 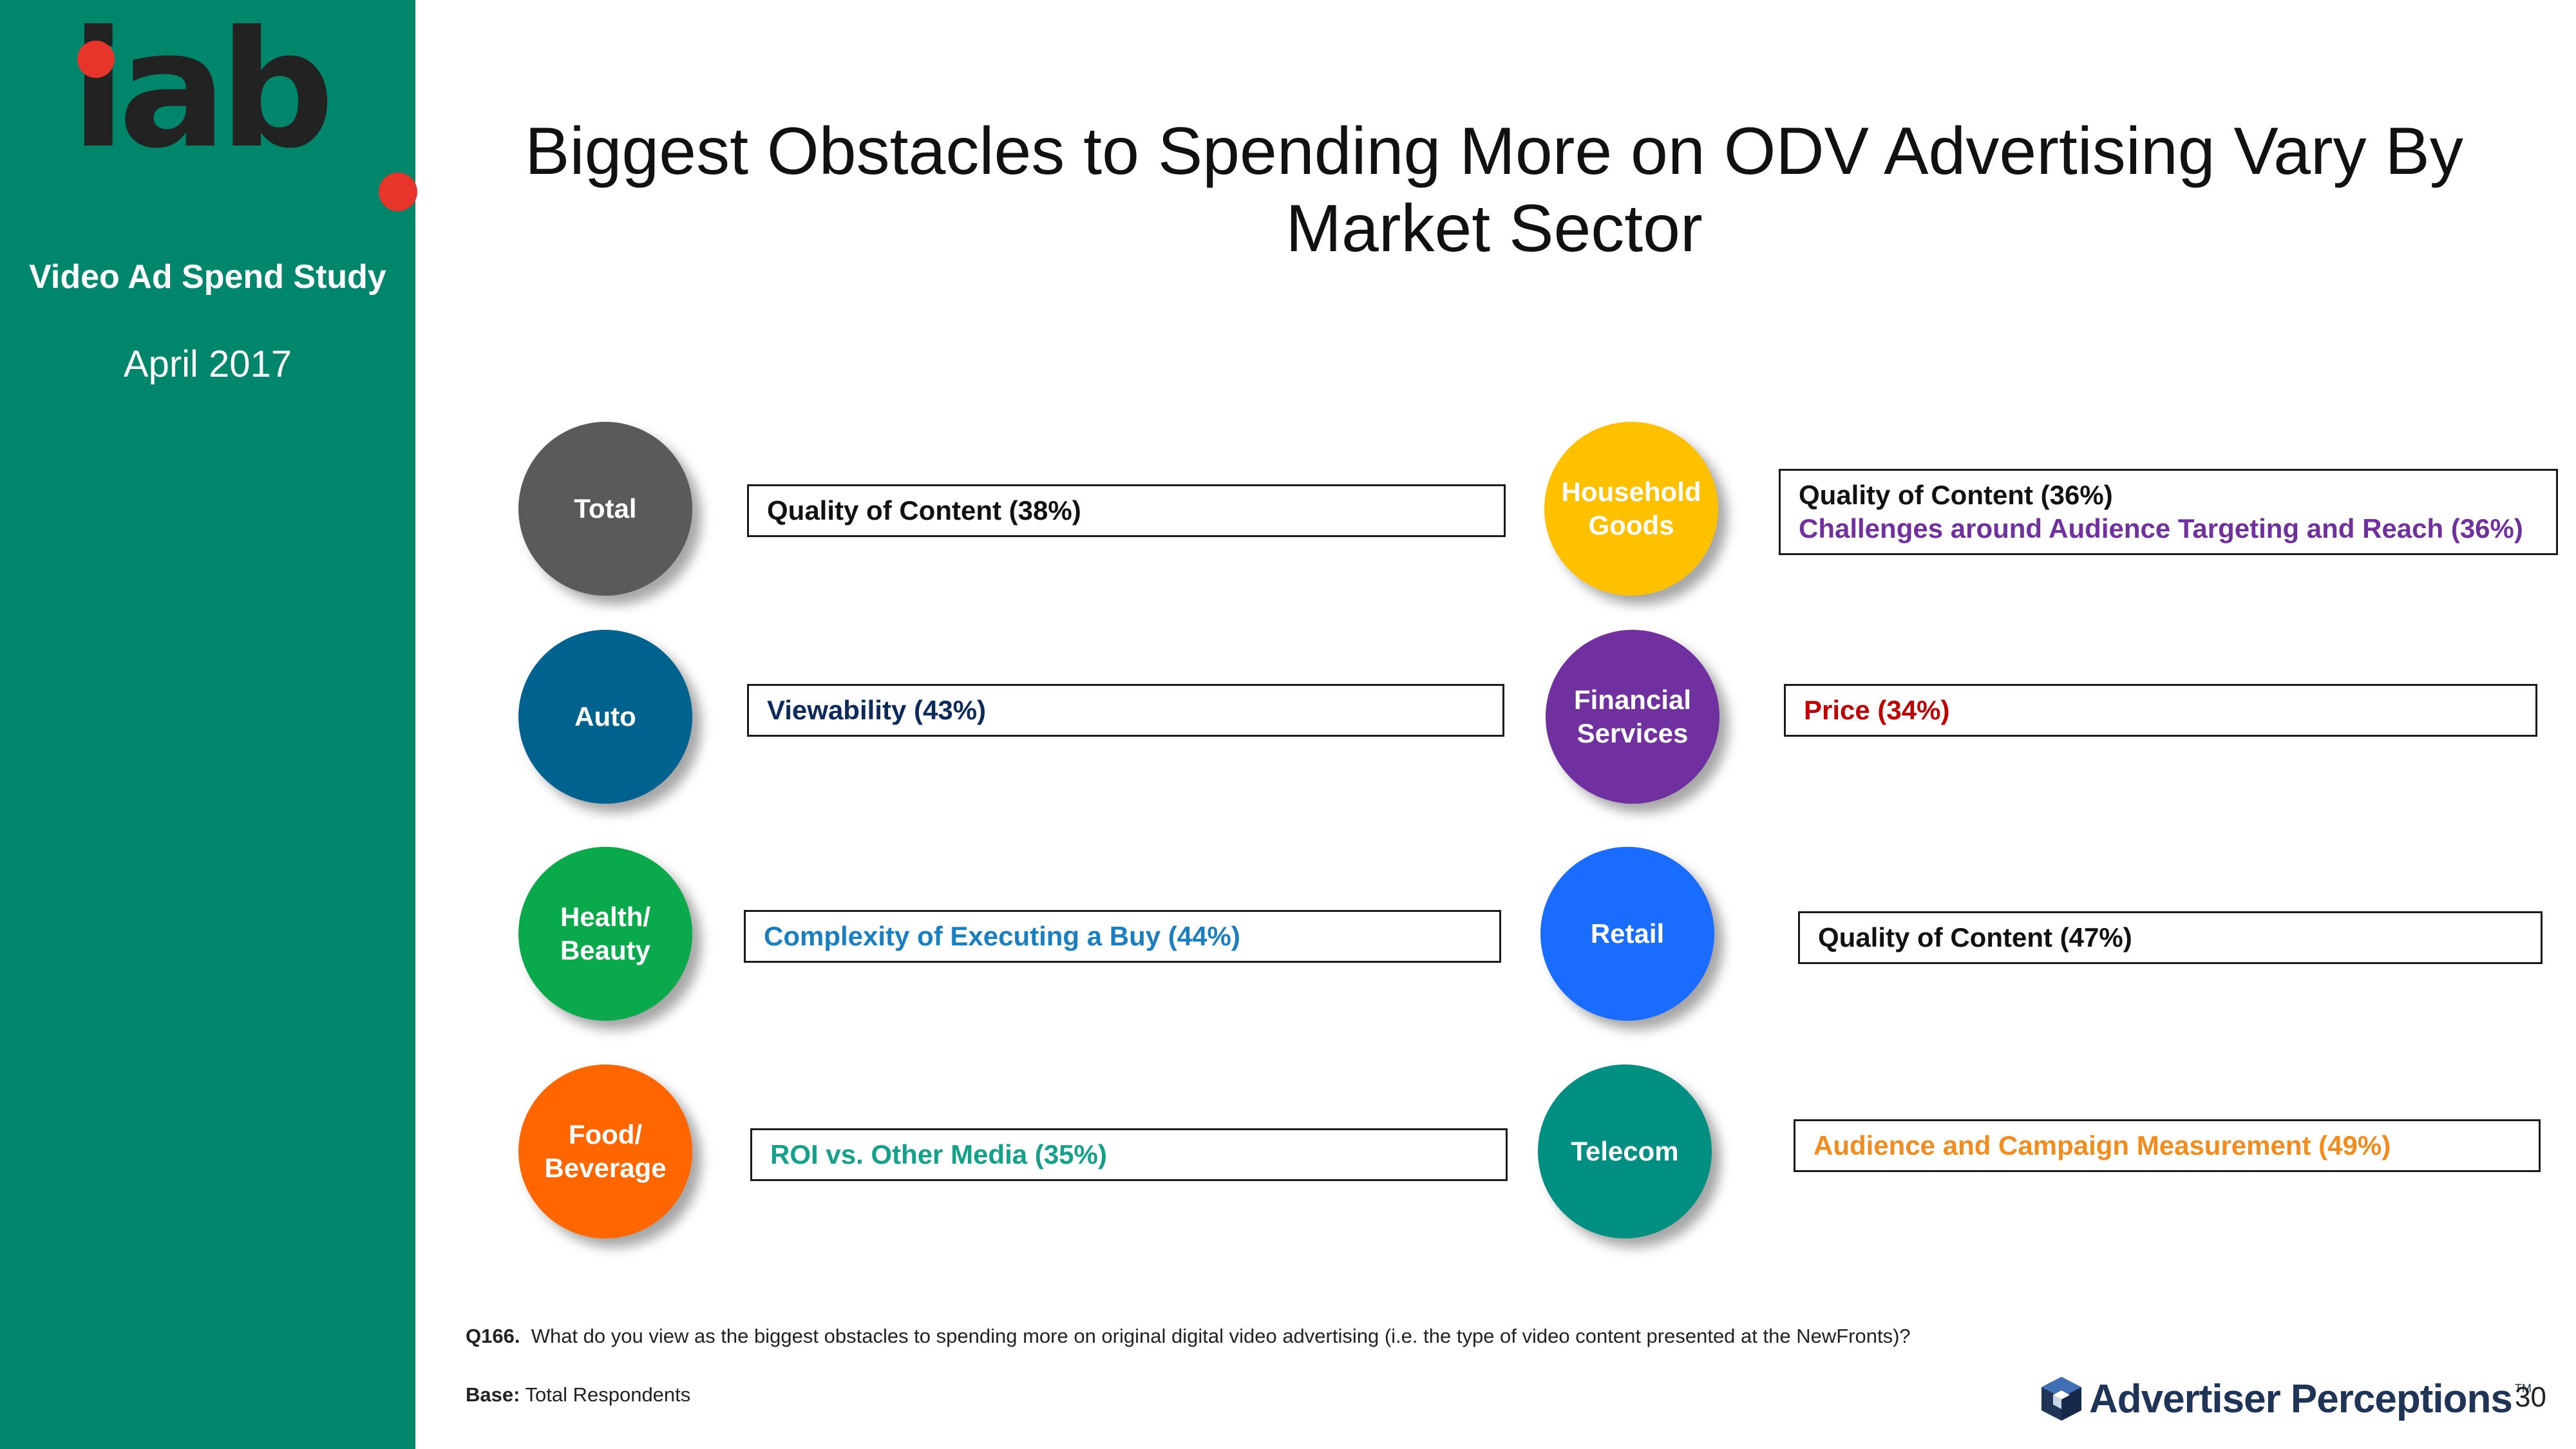 What do you see at coordinates (1877, 710) in the screenshot?
I see `obstacle-text: Price (34%)` at bounding box center [1877, 710].